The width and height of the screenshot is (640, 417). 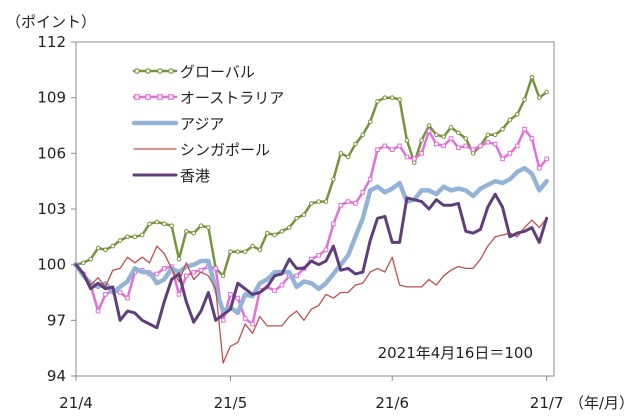 I want to click on y-tick-label: 106, so click(x=51, y=153).